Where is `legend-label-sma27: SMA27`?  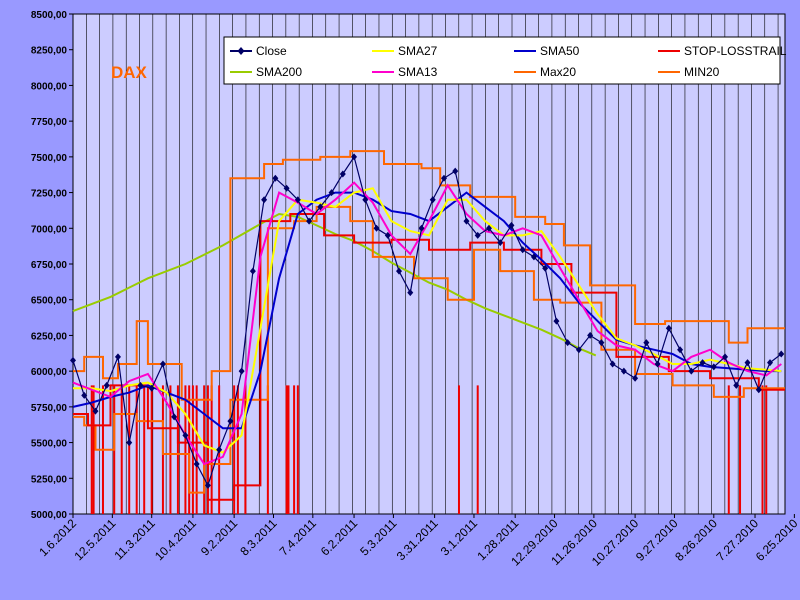
legend-label-sma27: SMA27 is located at coordinates (418, 51).